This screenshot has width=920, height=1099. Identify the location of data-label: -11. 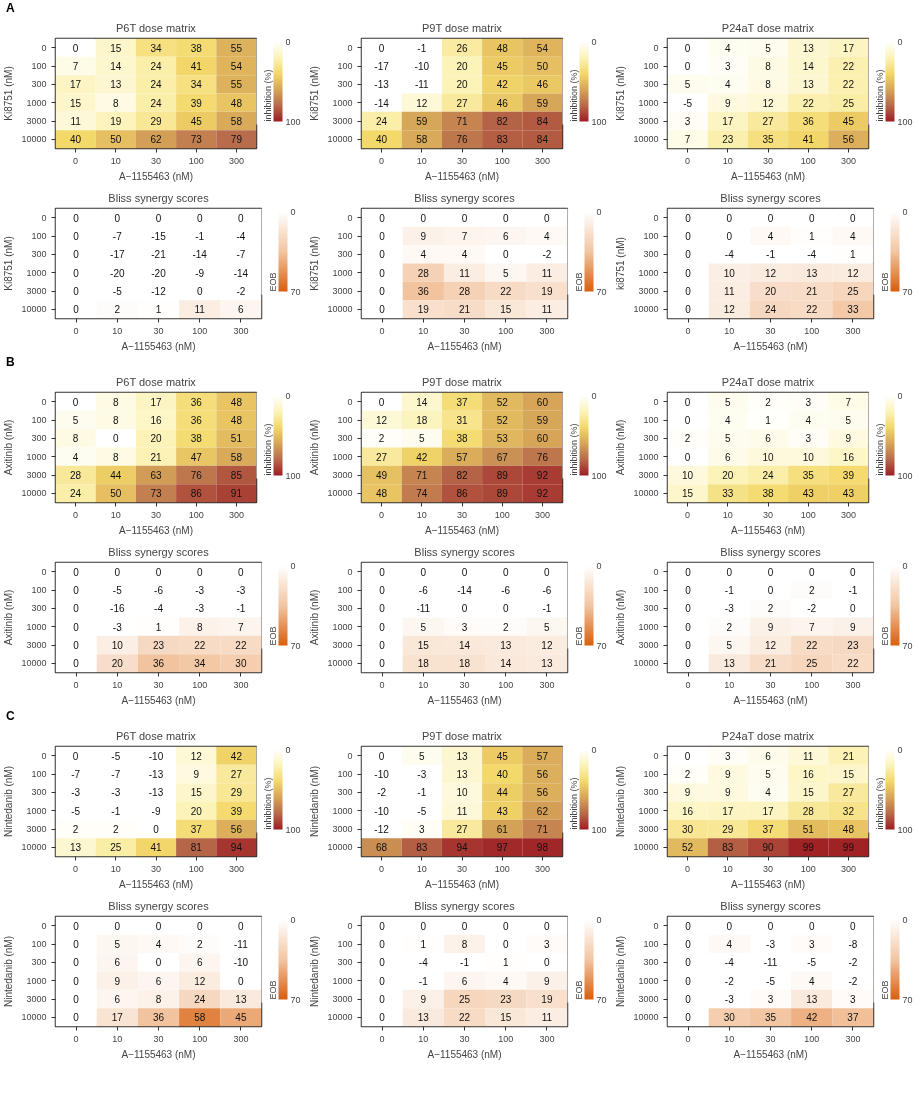
(241, 944).